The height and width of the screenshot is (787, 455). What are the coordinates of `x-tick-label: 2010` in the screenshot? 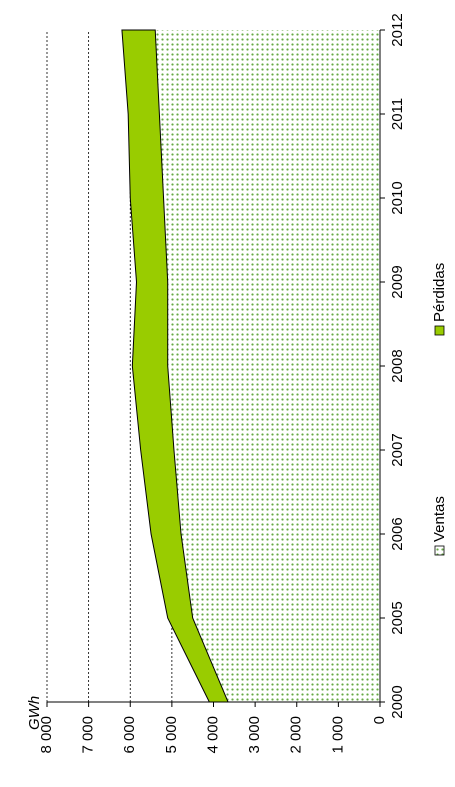 It's located at (397, 197).